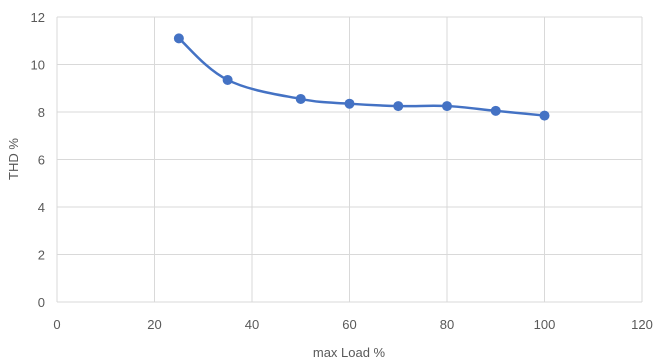 This screenshot has height=363, width=655. I want to click on y-tick-label: 10, so click(38, 65).